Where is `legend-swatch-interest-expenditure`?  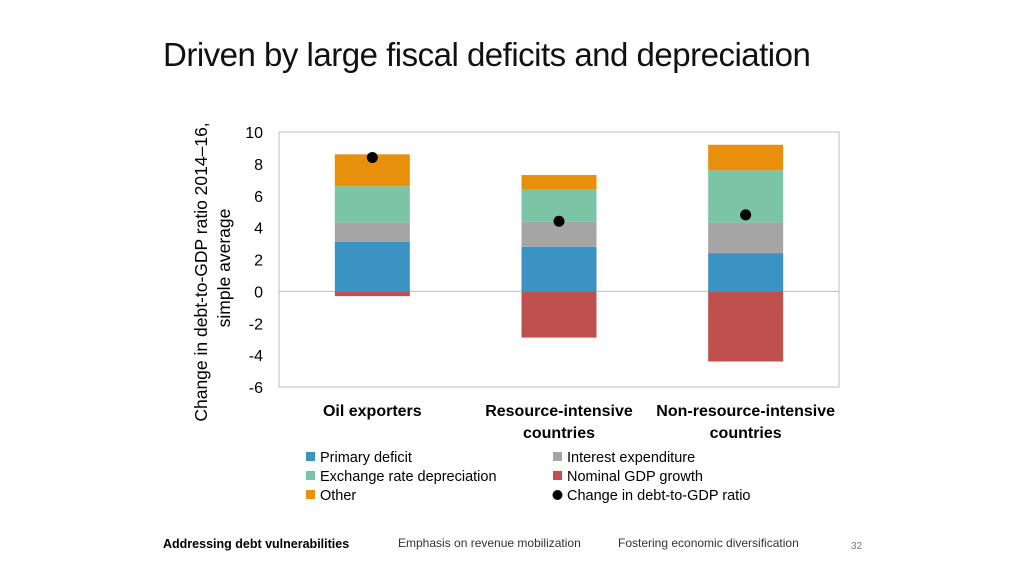 legend-swatch-interest-expenditure is located at coordinates (557, 456).